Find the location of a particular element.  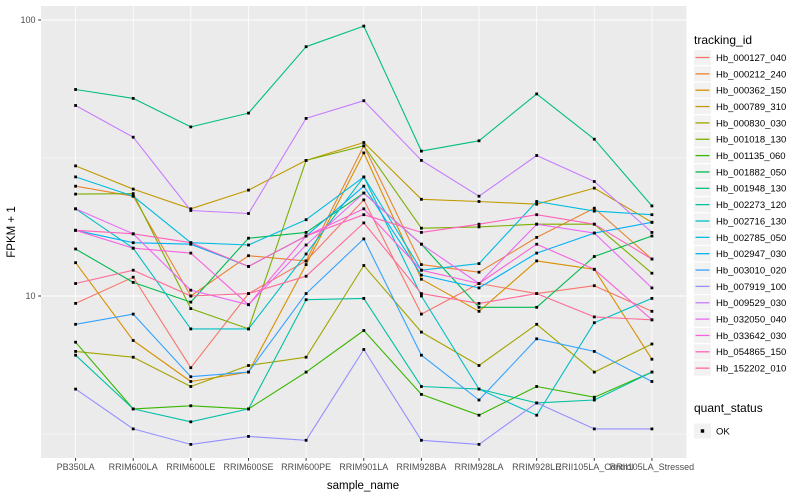

x-tick-label: RRIM928LA is located at coordinates (478, 467).